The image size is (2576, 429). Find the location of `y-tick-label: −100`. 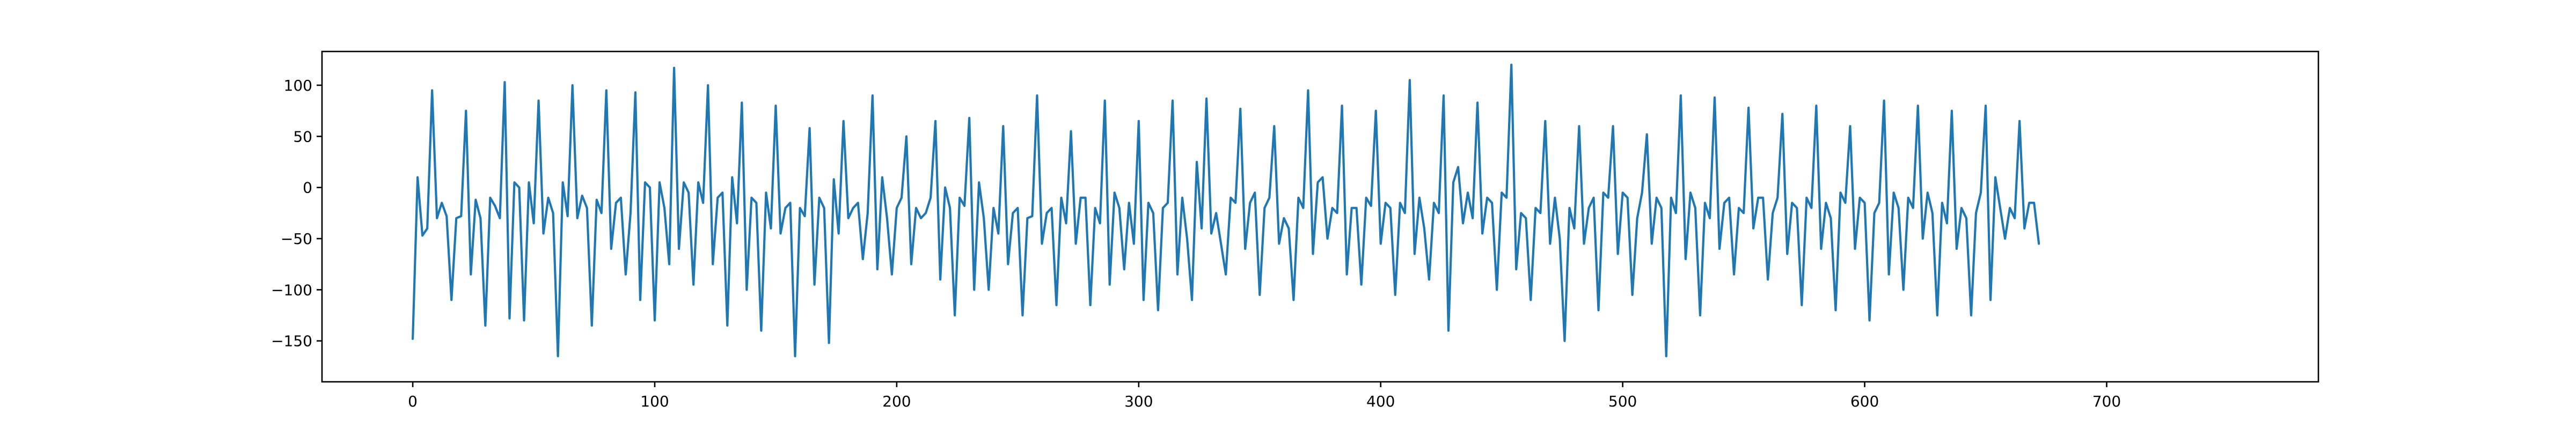

y-tick-label: −100 is located at coordinates (291, 290).